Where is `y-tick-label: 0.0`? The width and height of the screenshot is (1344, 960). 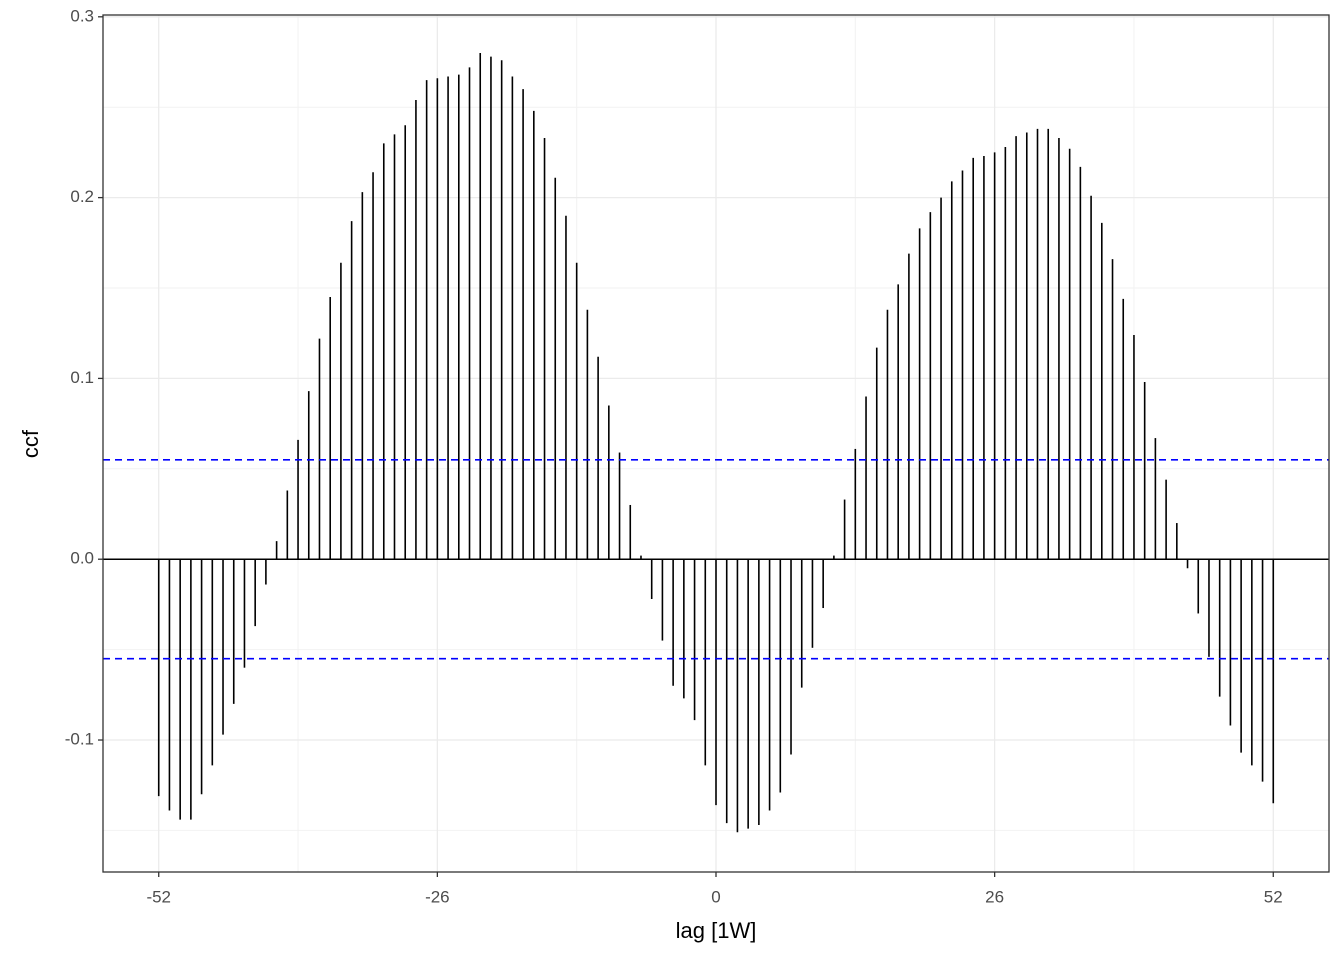
y-tick-label: 0.0 is located at coordinates (82, 558).